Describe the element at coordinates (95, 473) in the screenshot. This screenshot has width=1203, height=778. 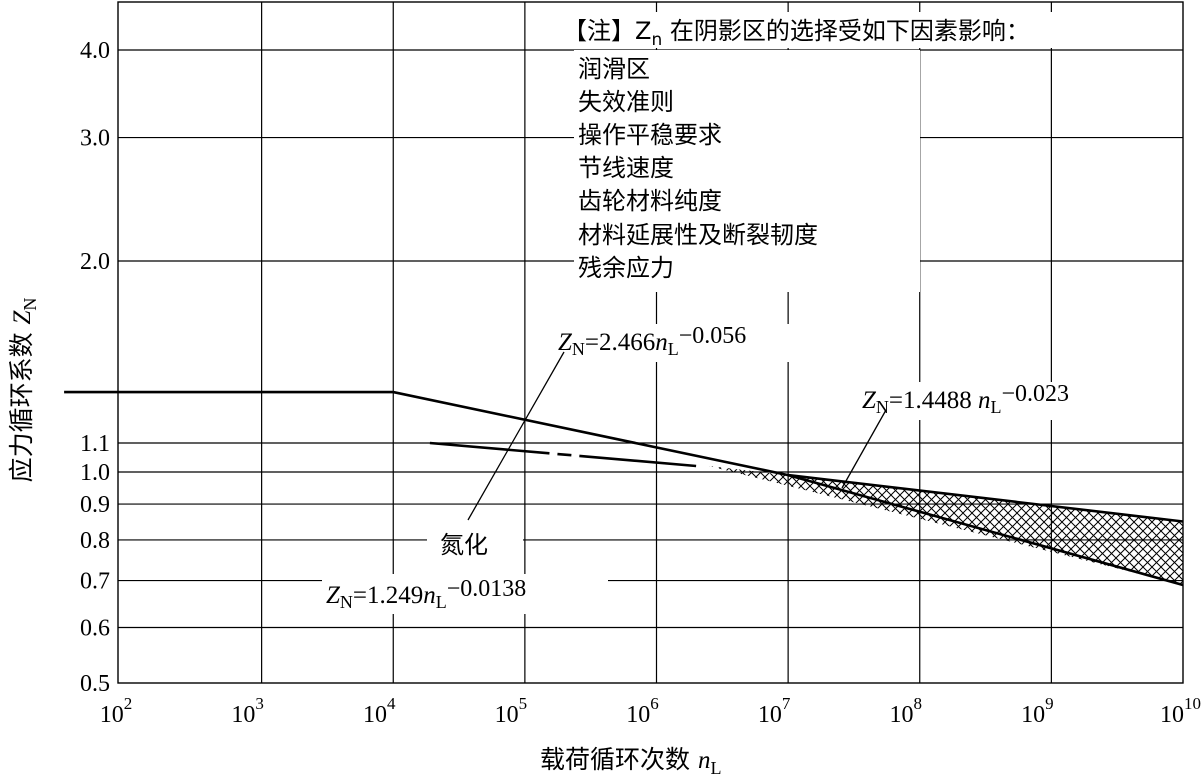
I see `y-tick-label: 1.0` at that location.